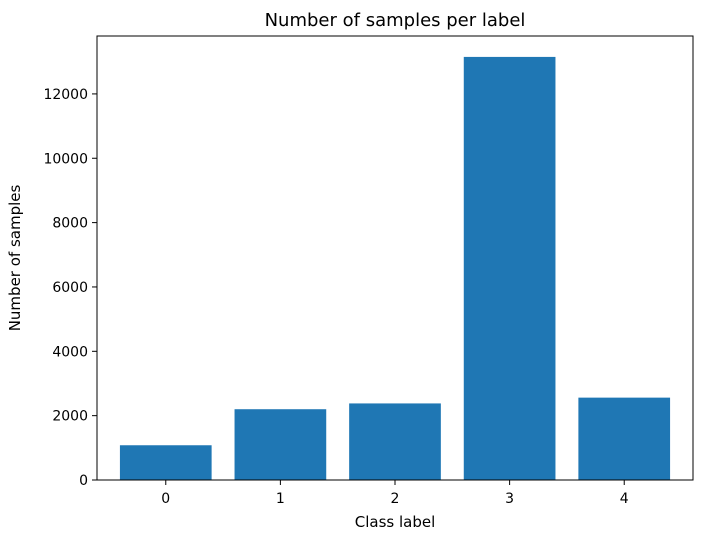  Describe the element at coordinates (65, 159) in the screenshot. I see `y-tick-label: 10000` at that location.